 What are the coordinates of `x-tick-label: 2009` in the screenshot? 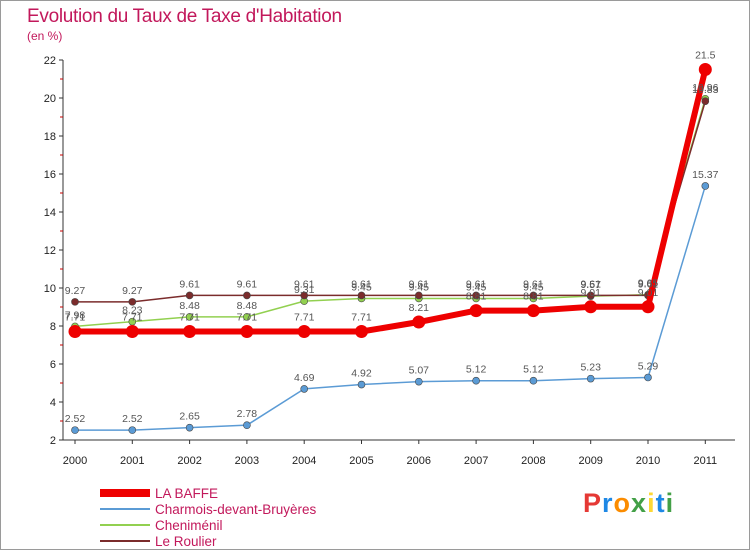 It's located at (590, 461).